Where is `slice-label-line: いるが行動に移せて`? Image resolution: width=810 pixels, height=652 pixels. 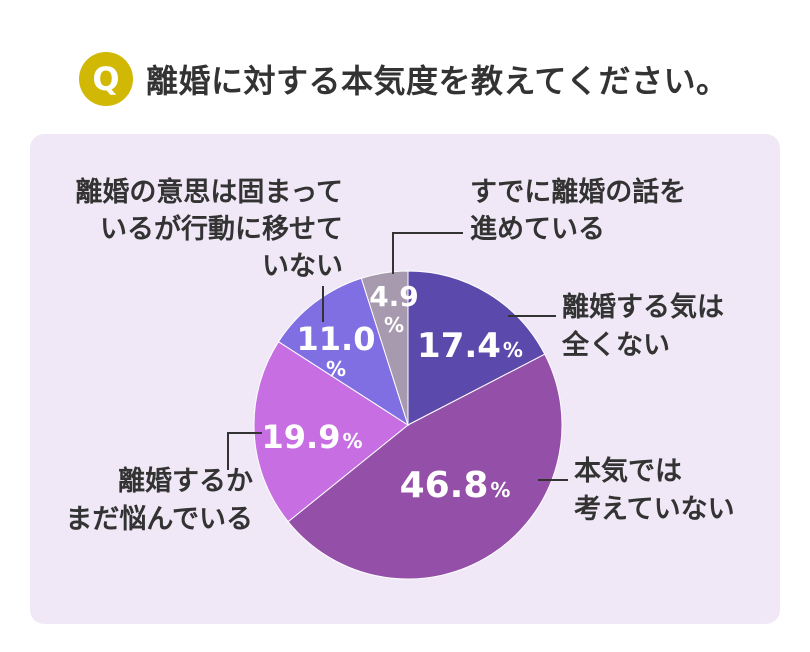
slice-label-line: いるが行動に移せて is located at coordinates (221, 229).